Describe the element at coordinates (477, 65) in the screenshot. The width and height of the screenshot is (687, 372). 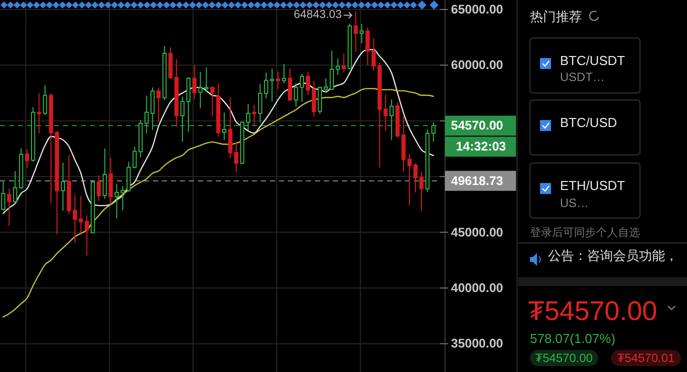
I see `y-tick-label: 60000.00` at that location.